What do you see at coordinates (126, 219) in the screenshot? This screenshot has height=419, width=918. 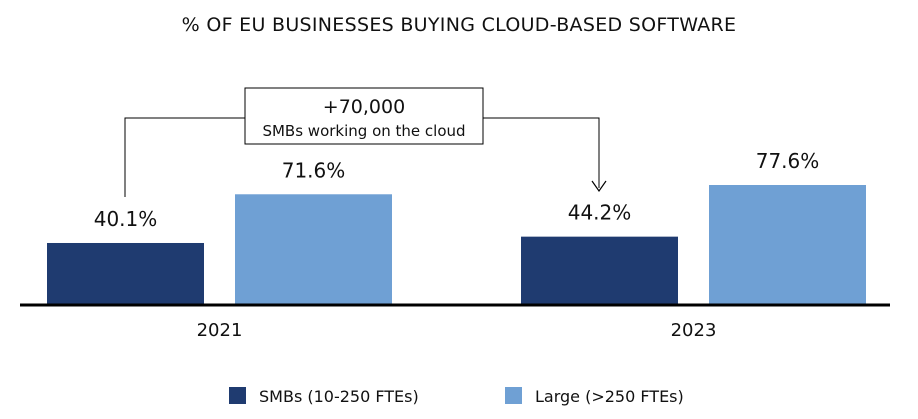 I see `value-label-2021-smb: 40.1%` at bounding box center [126, 219].